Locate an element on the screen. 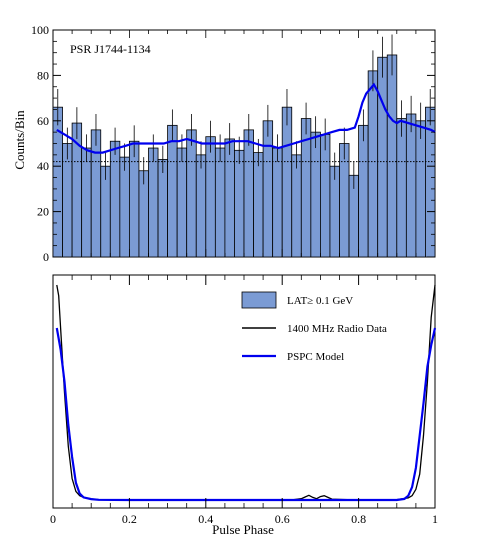 This screenshot has width=490, height=539. x-tick-label: 0 is located at coordinates (53, 519).